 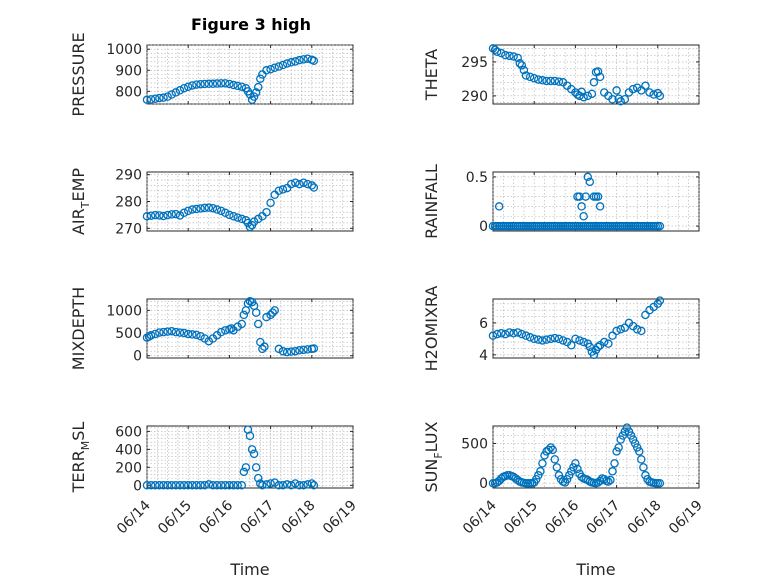 What do you see at coordinates (596, 328) in the screenshot?
I see `h2omixra-grid` at bounding box center [596, 328].